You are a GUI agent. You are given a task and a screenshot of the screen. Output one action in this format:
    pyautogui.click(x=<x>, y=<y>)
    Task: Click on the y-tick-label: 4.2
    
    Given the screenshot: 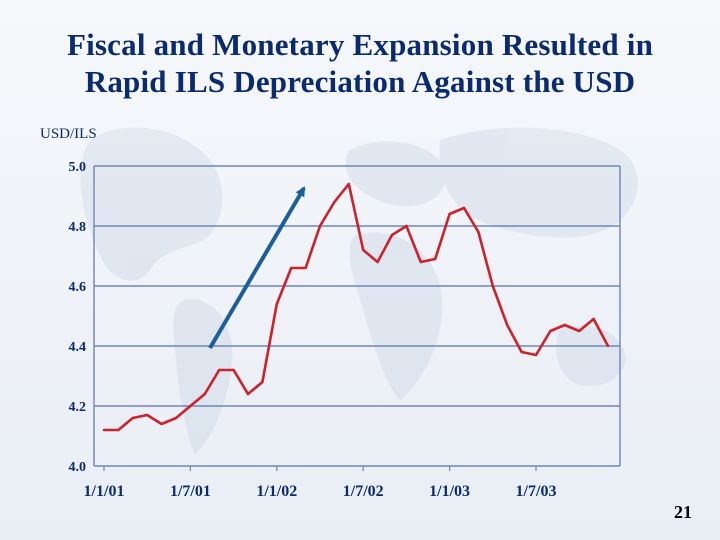 What is the action you would take?
    pyautogui.click(x=78, y=407)
    